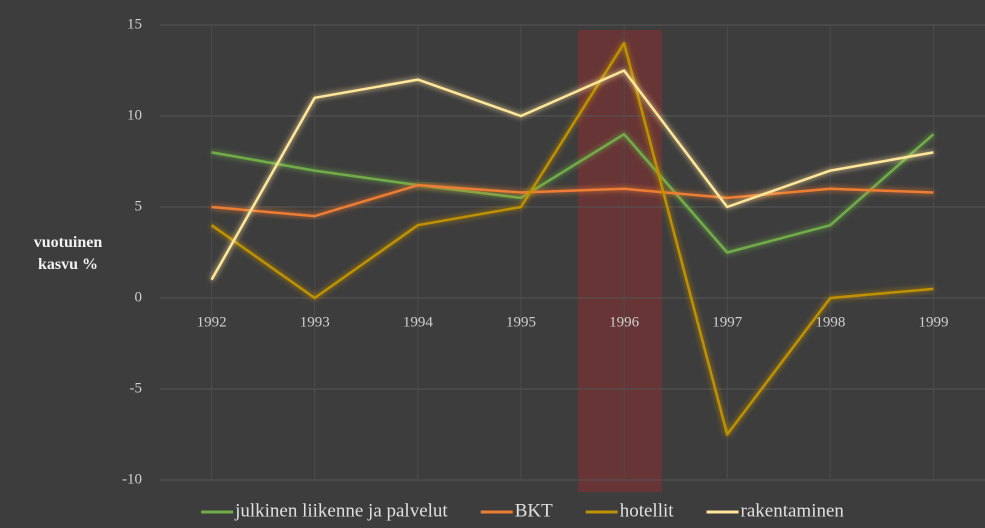 The height and width of the screenshot is (528, 985). Describe the element at coordinates (136, 388) in the screenshot. I see `y-tick-label: -5` at that location.